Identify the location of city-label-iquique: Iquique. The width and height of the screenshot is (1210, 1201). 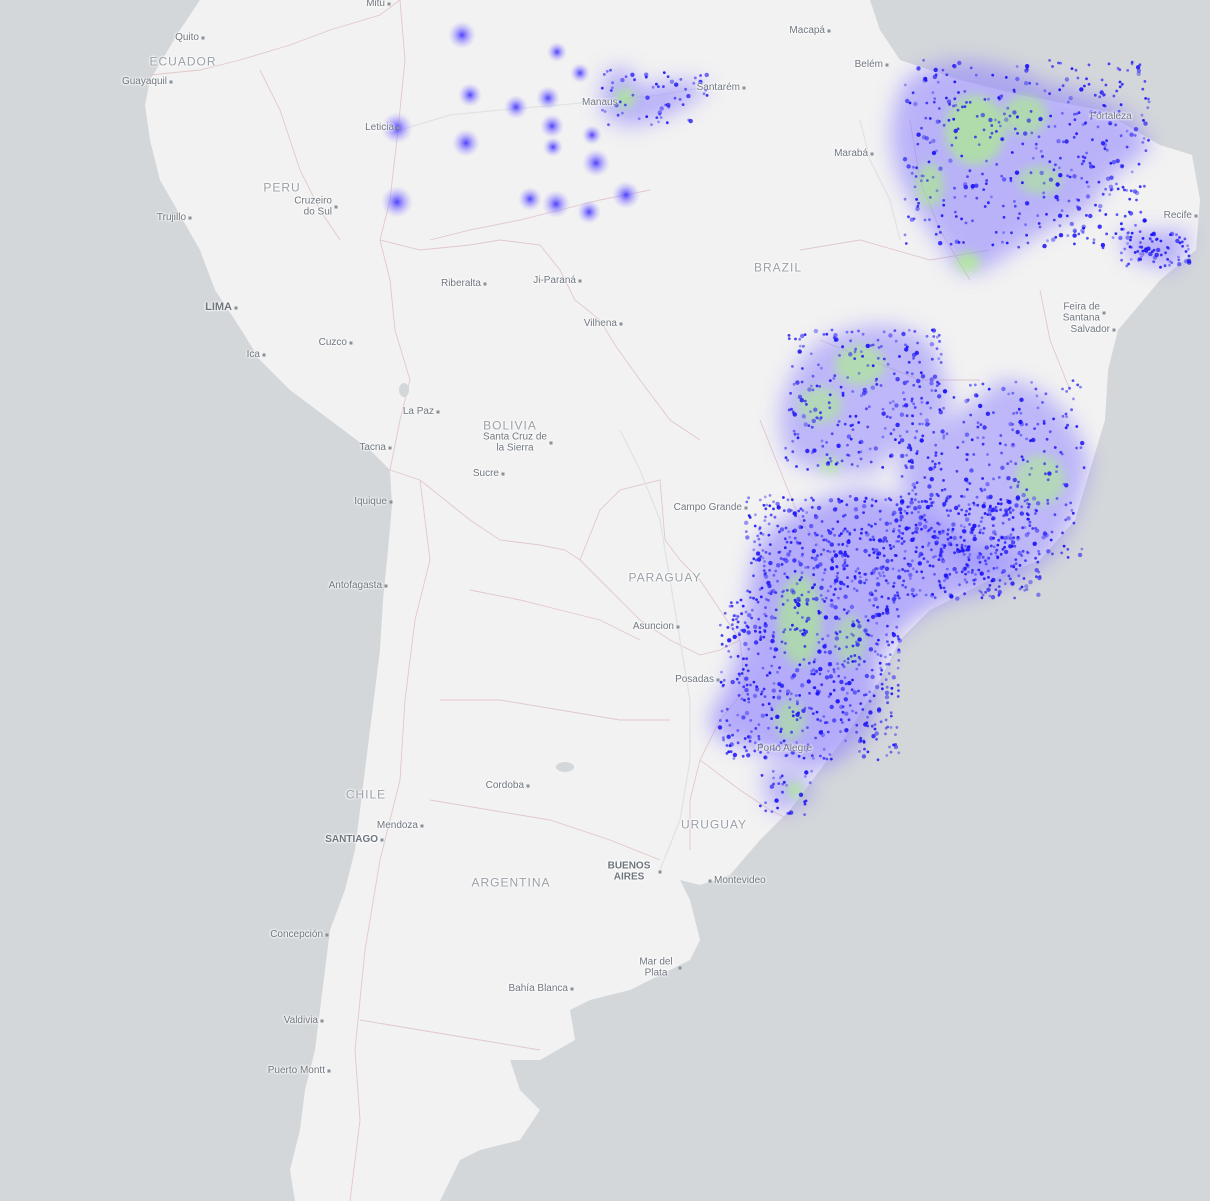
(370, 501).